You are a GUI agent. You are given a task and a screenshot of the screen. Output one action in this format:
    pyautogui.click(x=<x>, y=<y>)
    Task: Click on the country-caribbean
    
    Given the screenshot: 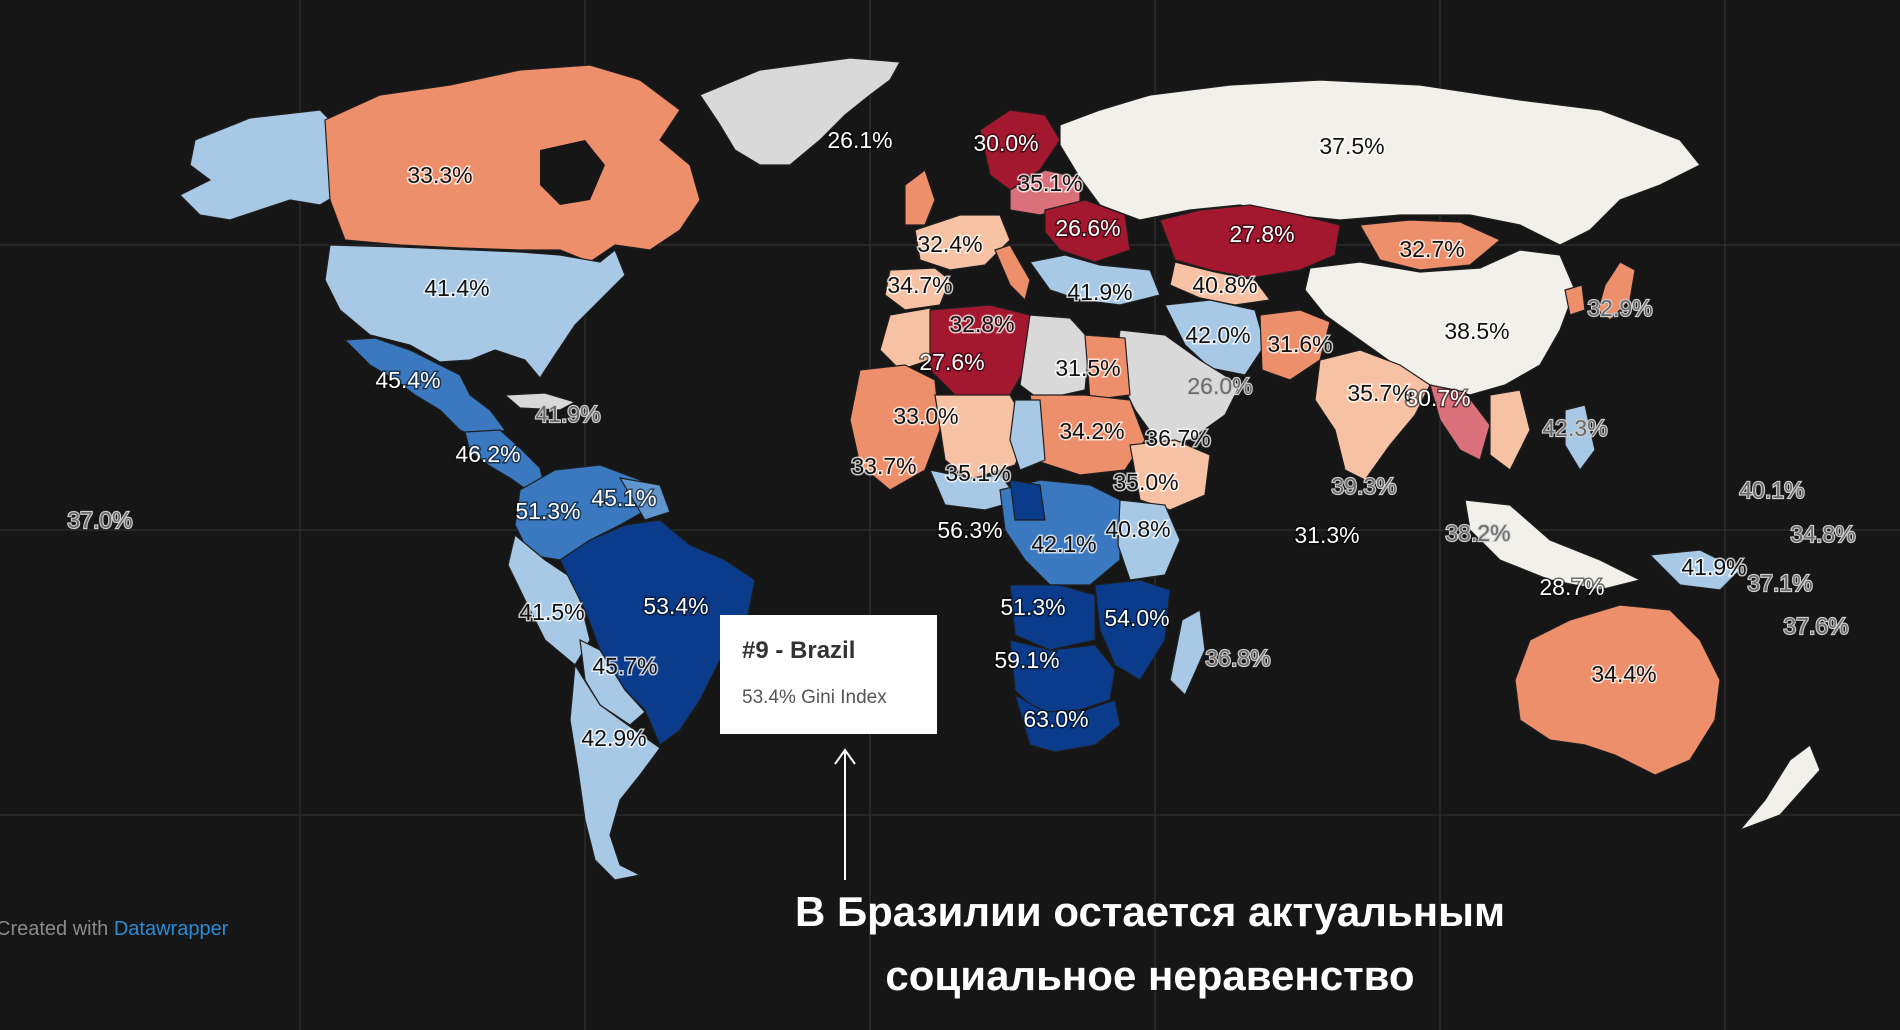 What is the action you would take?
    pyautogui.click(x=540, y=401)
    